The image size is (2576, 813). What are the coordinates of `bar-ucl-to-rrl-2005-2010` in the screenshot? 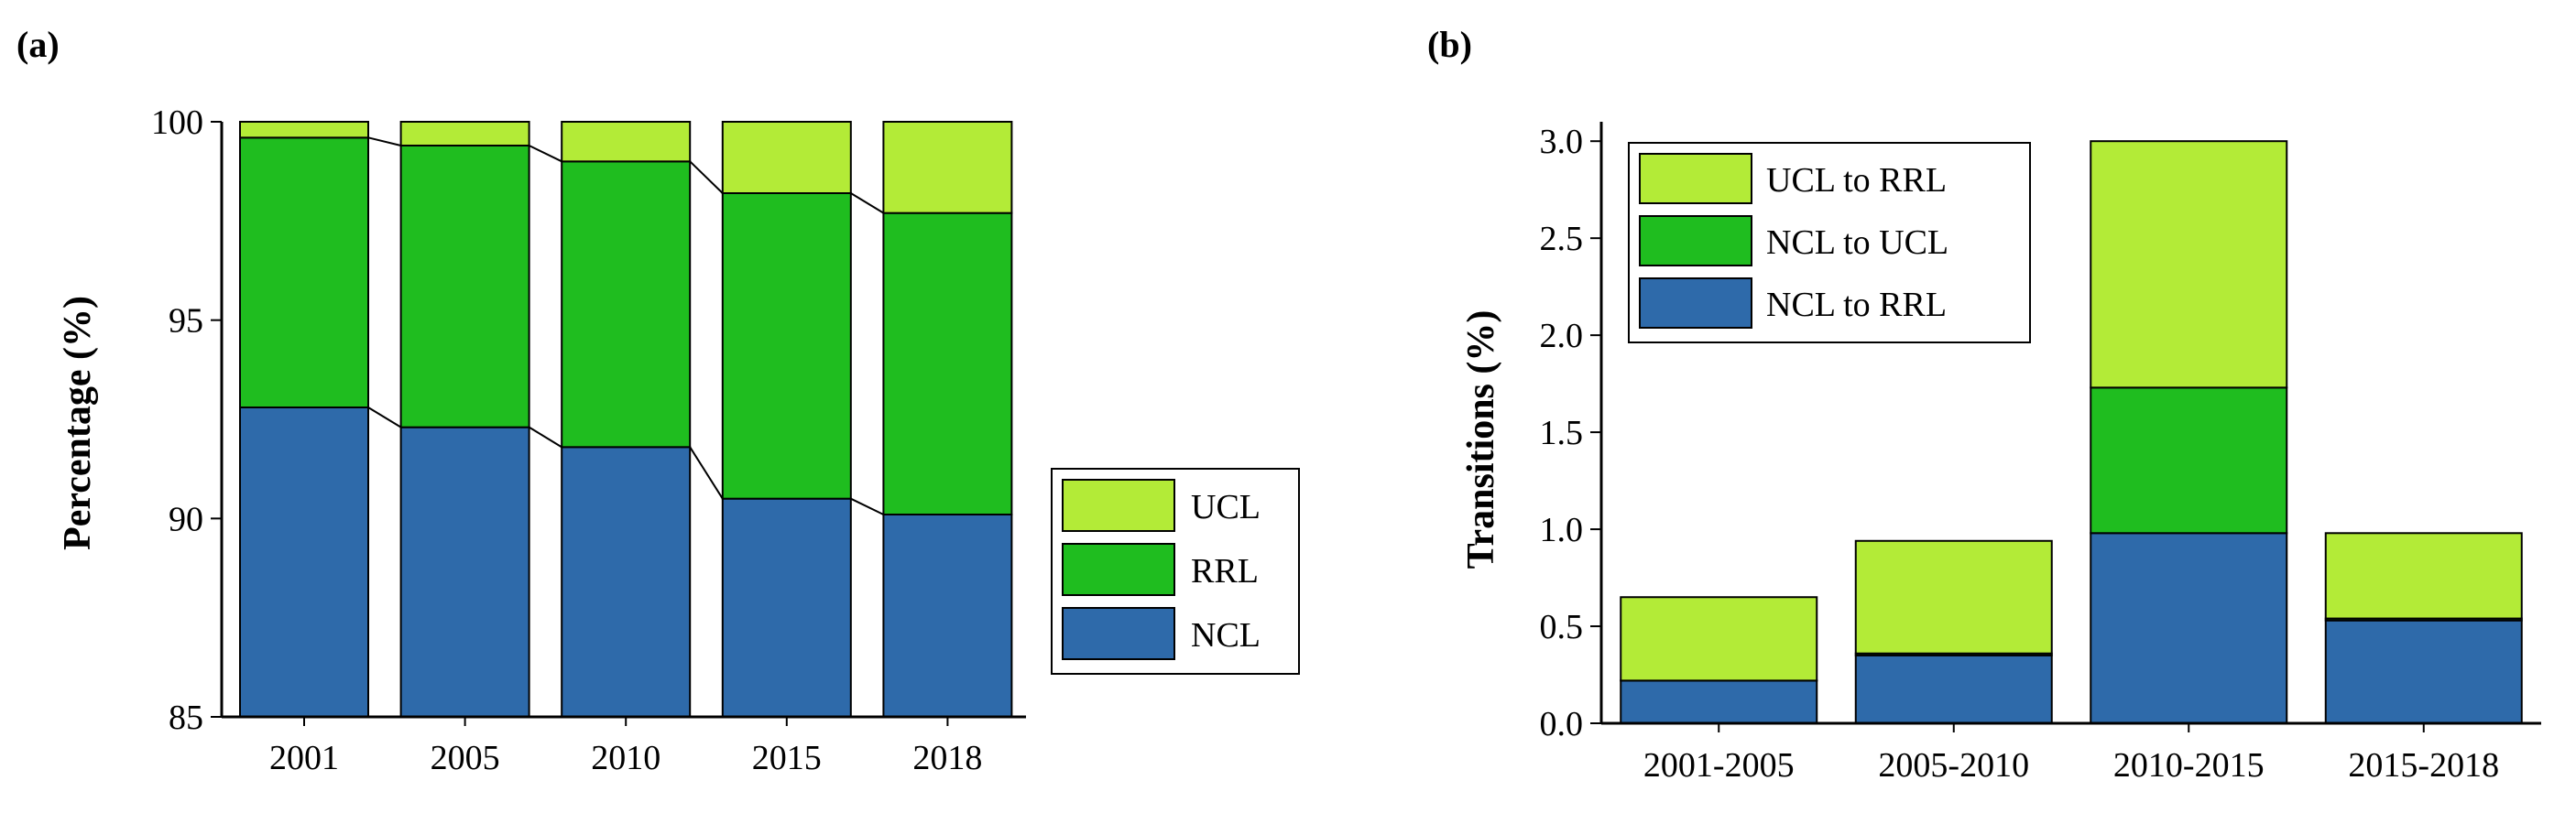 It's located at (1954, 597).